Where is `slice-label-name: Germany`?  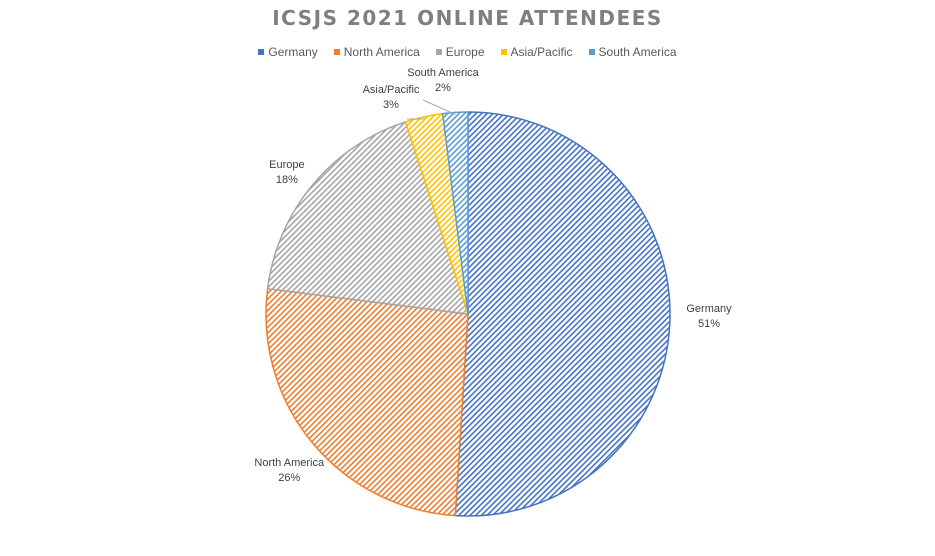
slice-label-name: Germany is located at coordinates (709, 309).